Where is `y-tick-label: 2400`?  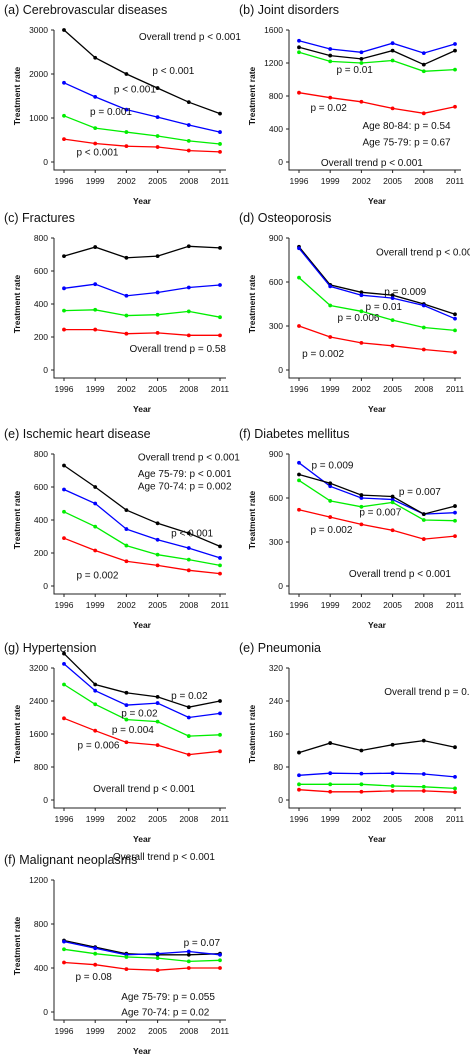 y-tick-label: 2400 is located at coordinates (38, 701).